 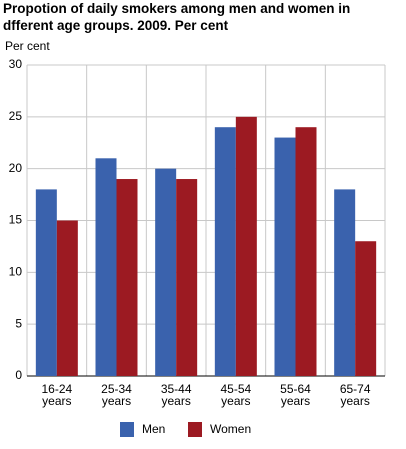 What do you see at coordinates (16, 168) in the screenshot?
I see `y-tick-label: 20` at bounding box center [16, 168].